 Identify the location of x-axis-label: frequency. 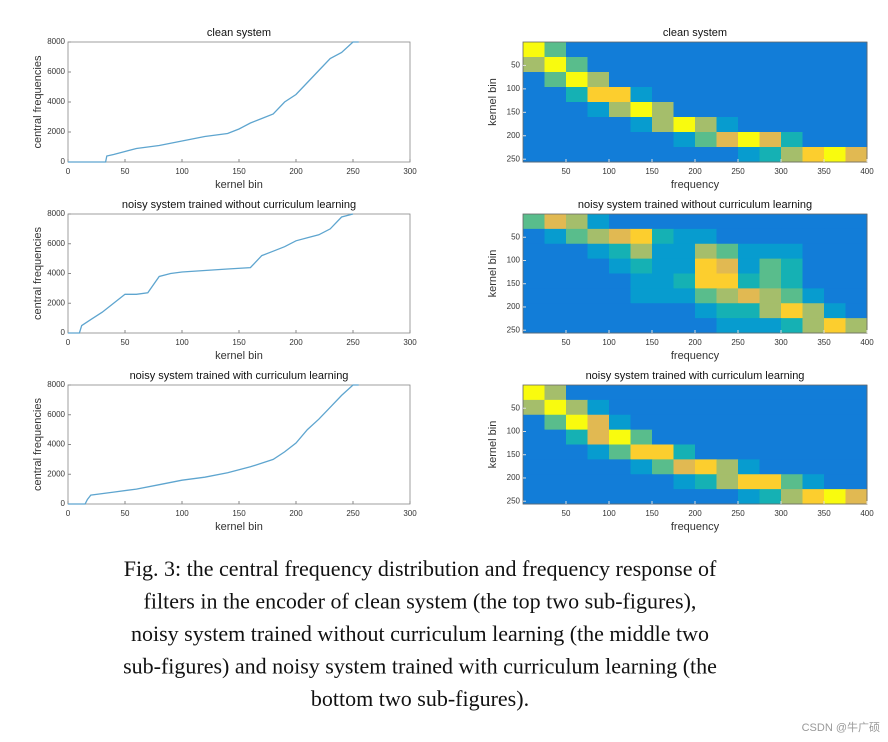
(695, 356).